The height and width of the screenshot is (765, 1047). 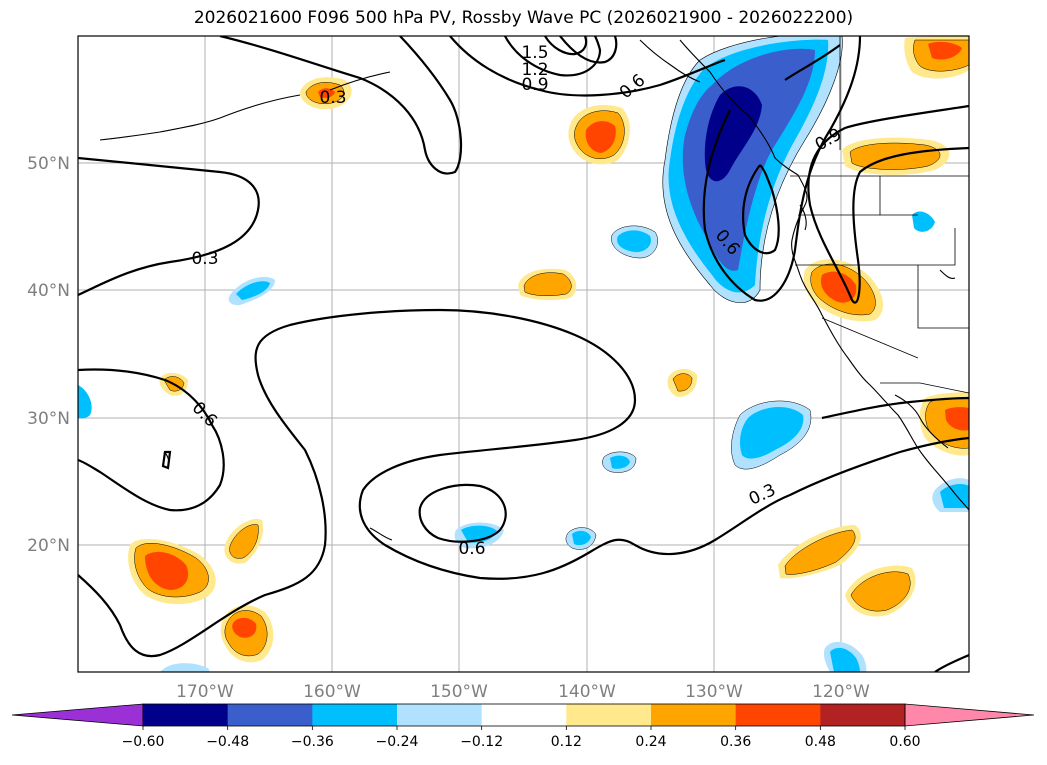 I want to click on lon-label: 150°W, so click(x=459, y=692).